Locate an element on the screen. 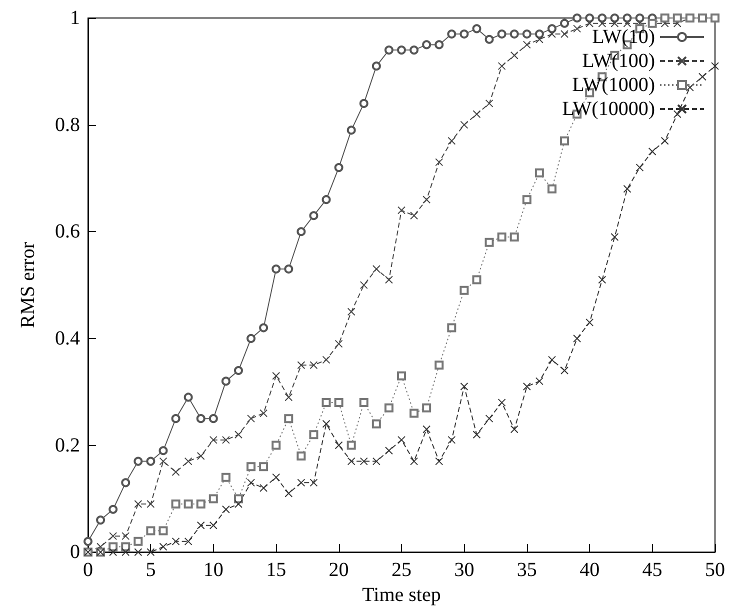 This screenshot has width=752, height=610. y-tick-label: 0.6 is located at coordinates (67, 231).